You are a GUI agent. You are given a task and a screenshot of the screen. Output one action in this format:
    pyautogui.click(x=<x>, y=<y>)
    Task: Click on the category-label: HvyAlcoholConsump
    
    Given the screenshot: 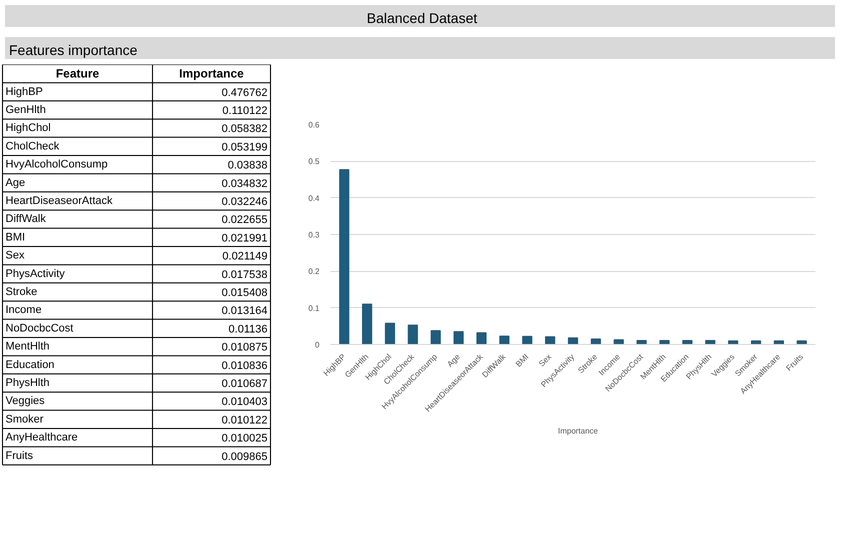 What is the action you would take?
    pyautogui.click(x=57, y=164)
    